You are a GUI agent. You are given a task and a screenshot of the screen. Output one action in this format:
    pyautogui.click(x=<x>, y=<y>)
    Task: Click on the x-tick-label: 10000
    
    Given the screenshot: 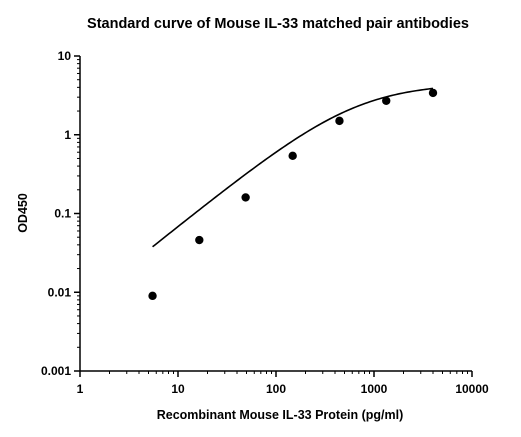 What is the action you would take?
    pyautogui.click(x=472, y=389)
    